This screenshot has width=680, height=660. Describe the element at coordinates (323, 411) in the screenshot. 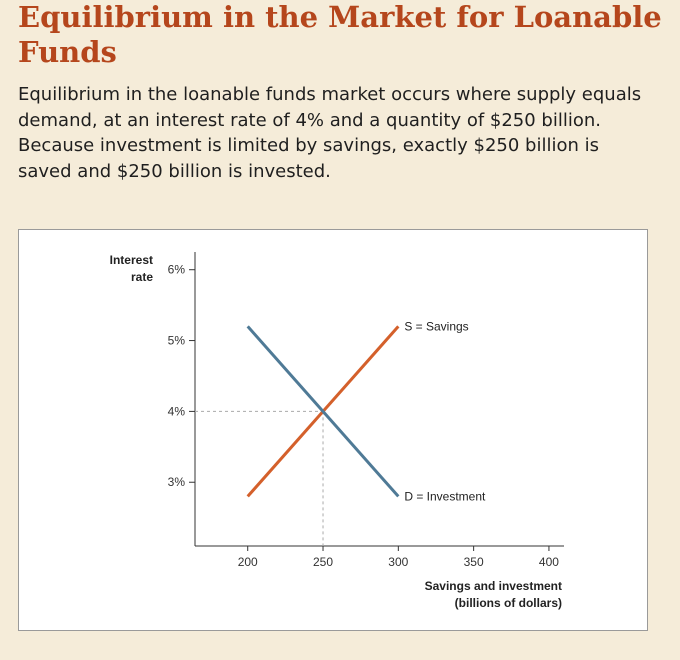

I see `demand-investment-curve` at that location.